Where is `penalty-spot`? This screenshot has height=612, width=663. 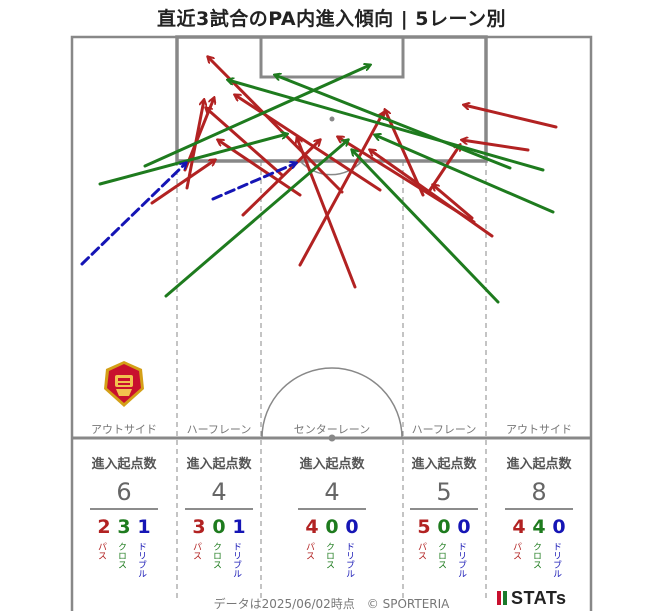
penalty-spot is located at coordinates (332, 119).